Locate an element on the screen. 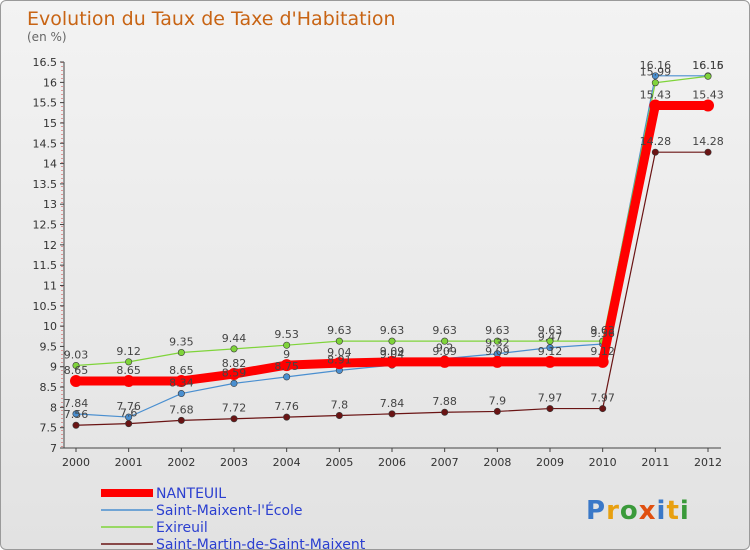 Image resolution: width=750 pixels, height=550 pixels. data-label: 8.91 is located at coordinates (339, 359).